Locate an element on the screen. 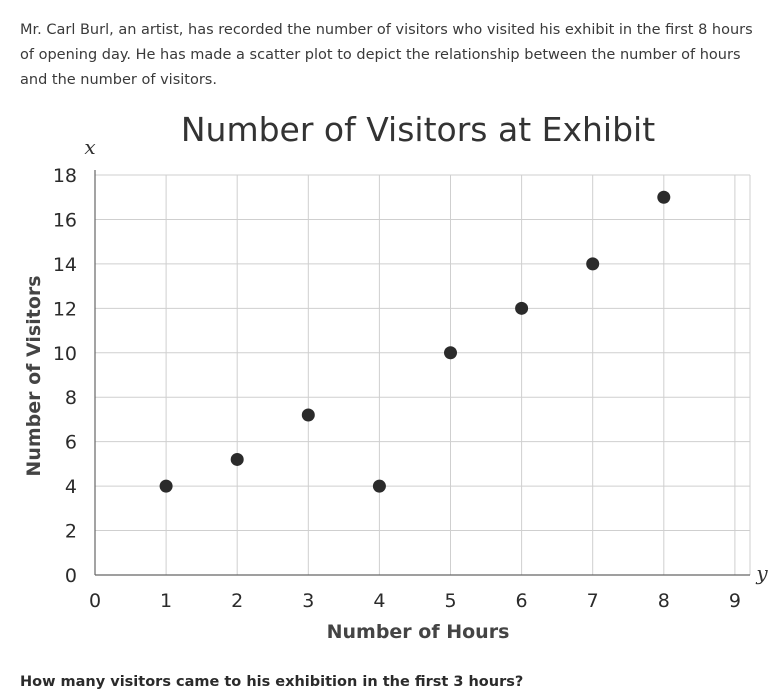 This screenshot has width=778, height=700. x-tick-label: 4 is located at coordinates (379, 601).